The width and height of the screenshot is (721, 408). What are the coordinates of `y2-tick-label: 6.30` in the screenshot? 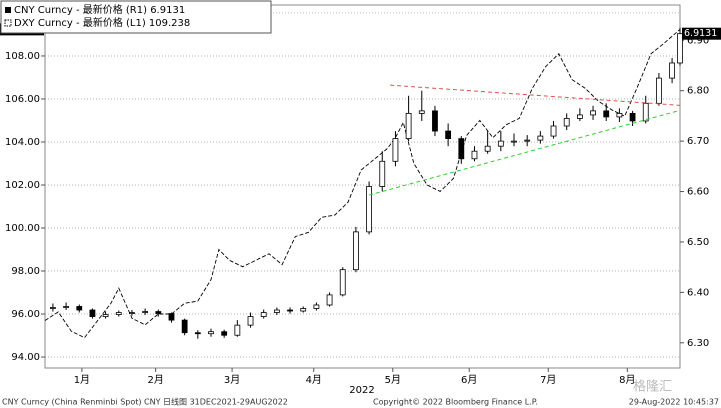 It's located at (698, 343).